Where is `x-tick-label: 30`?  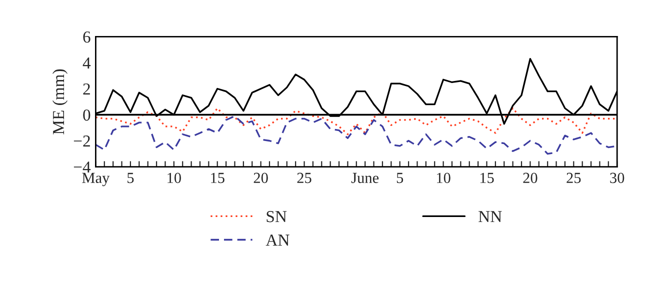
x-tick-label: 30 is located at coordinates (617, 178).